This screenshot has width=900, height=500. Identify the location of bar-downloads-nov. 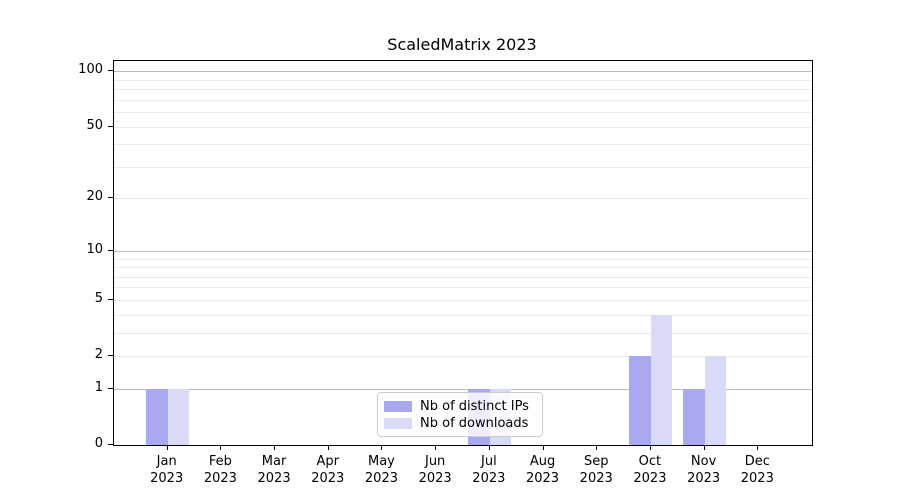
(715, 400).